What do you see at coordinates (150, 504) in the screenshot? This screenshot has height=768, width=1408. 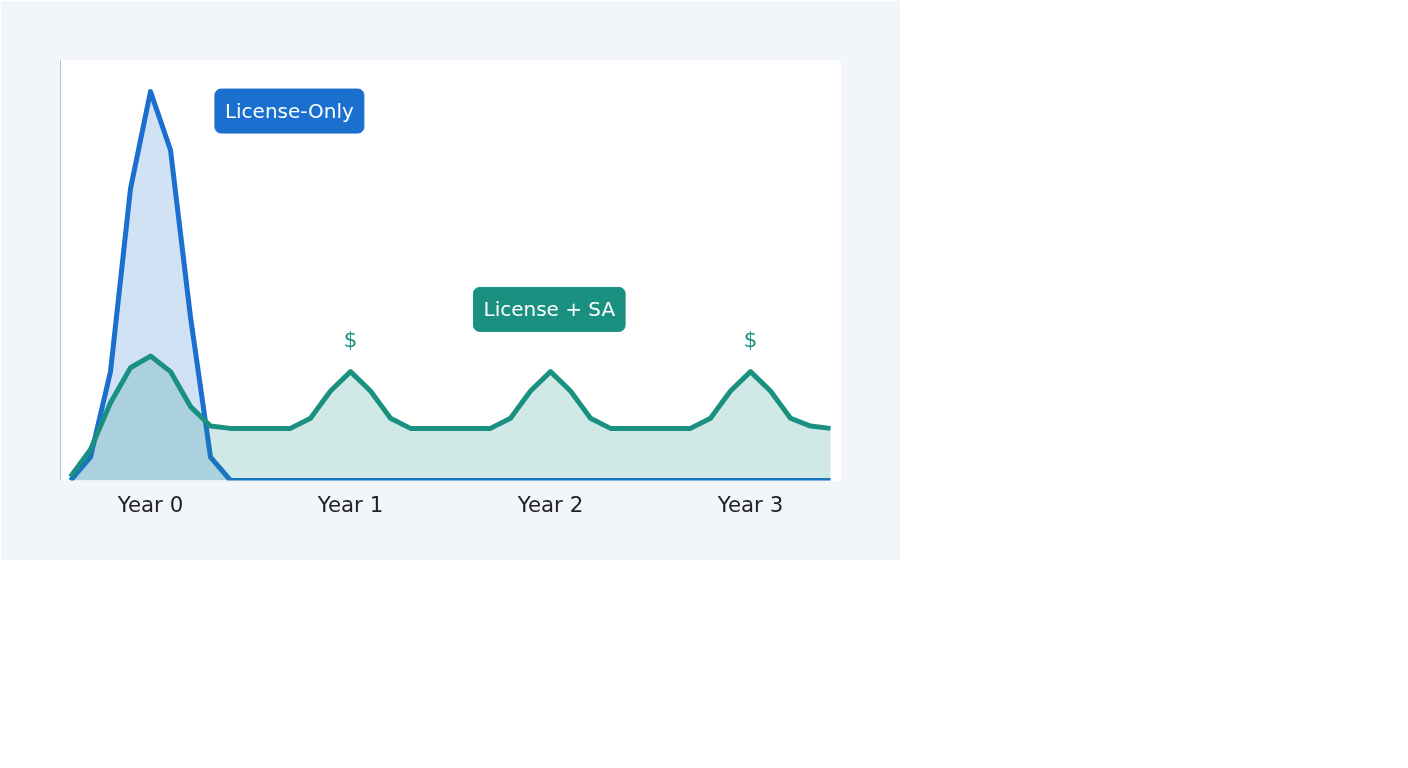 I see `x-tick-label: Year 0` at bounding box center [150, 504].